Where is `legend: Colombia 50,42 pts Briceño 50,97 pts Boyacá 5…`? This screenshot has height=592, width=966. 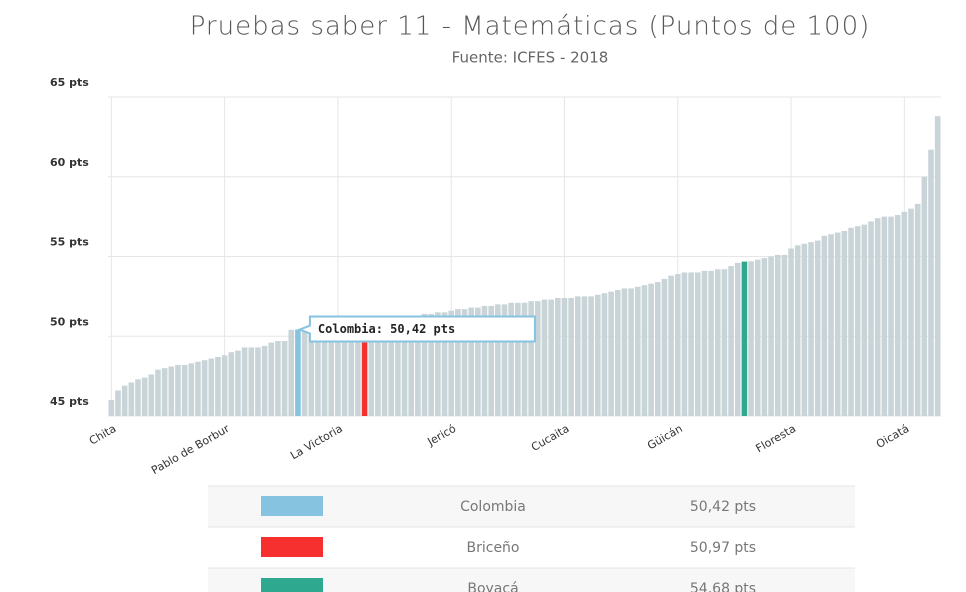 legend: Colombia 50,42 pts Briceño 50,97 pts Boyacá 5… is located at coordinates (531, 538).